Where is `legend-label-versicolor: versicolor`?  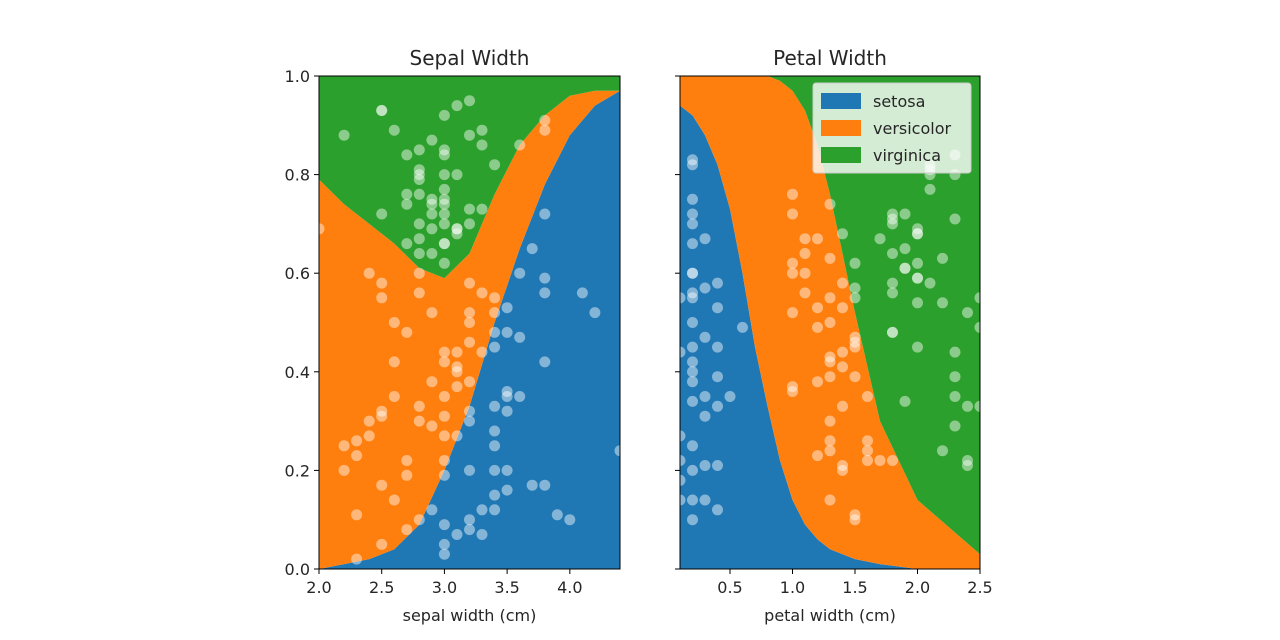 legend-label-versicolor: versicolor is located at coordinates (912, 128).